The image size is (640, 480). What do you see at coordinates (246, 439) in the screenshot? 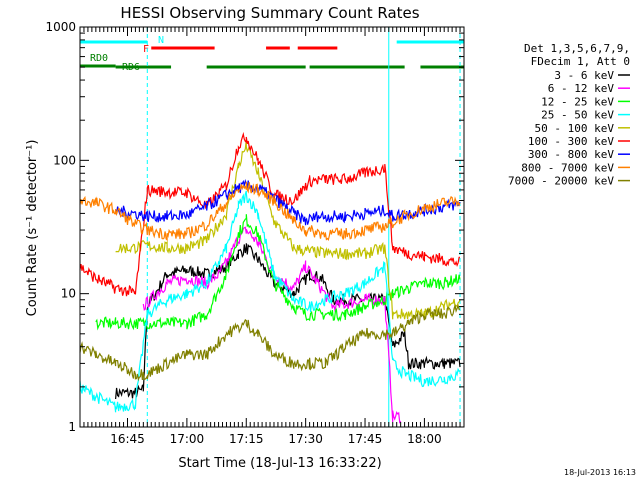
I see `x-tick-label: 17:15` at bounding box center [246, 439].